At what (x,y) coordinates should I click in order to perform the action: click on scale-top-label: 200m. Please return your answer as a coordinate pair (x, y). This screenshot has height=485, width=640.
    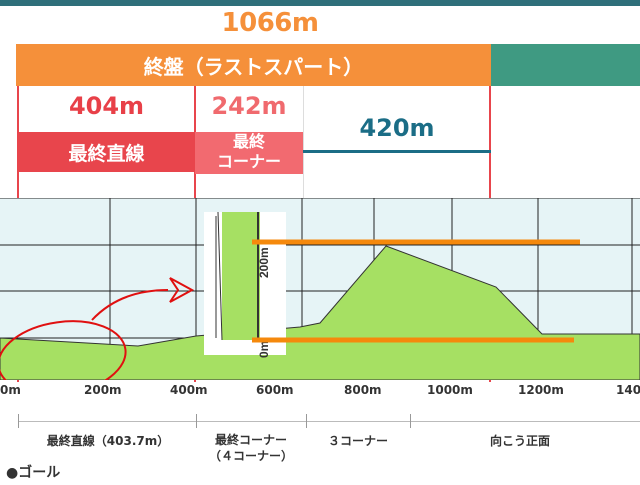
    Looking at the image, I should click on (264, 262).